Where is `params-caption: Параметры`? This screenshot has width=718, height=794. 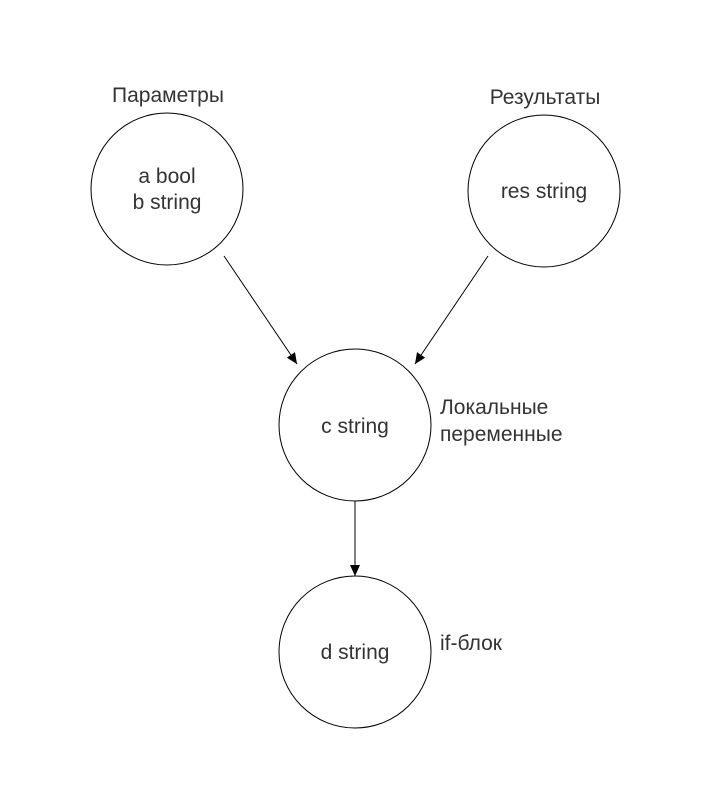 params-caption: Параметры is located at coordinates (168, 95).